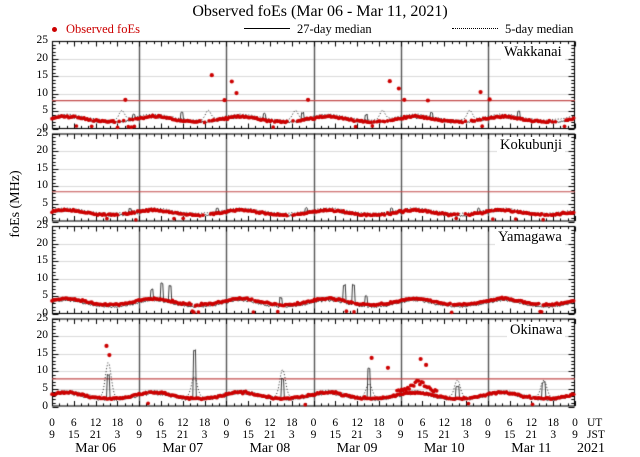 This screenshot has width=640, height=457. Describe the element at coordinates (444, 448) in the screenshot. I see `x-day-label: Mar 10` at that location.